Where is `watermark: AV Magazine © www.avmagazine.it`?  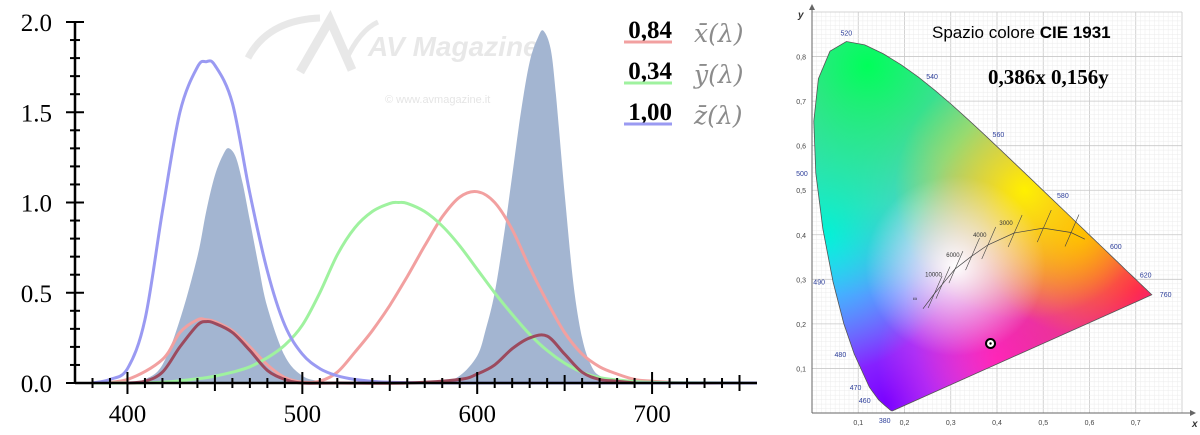 watermark: AV Magazine © www.avmagazine.it is located at coordinates (391, 58).